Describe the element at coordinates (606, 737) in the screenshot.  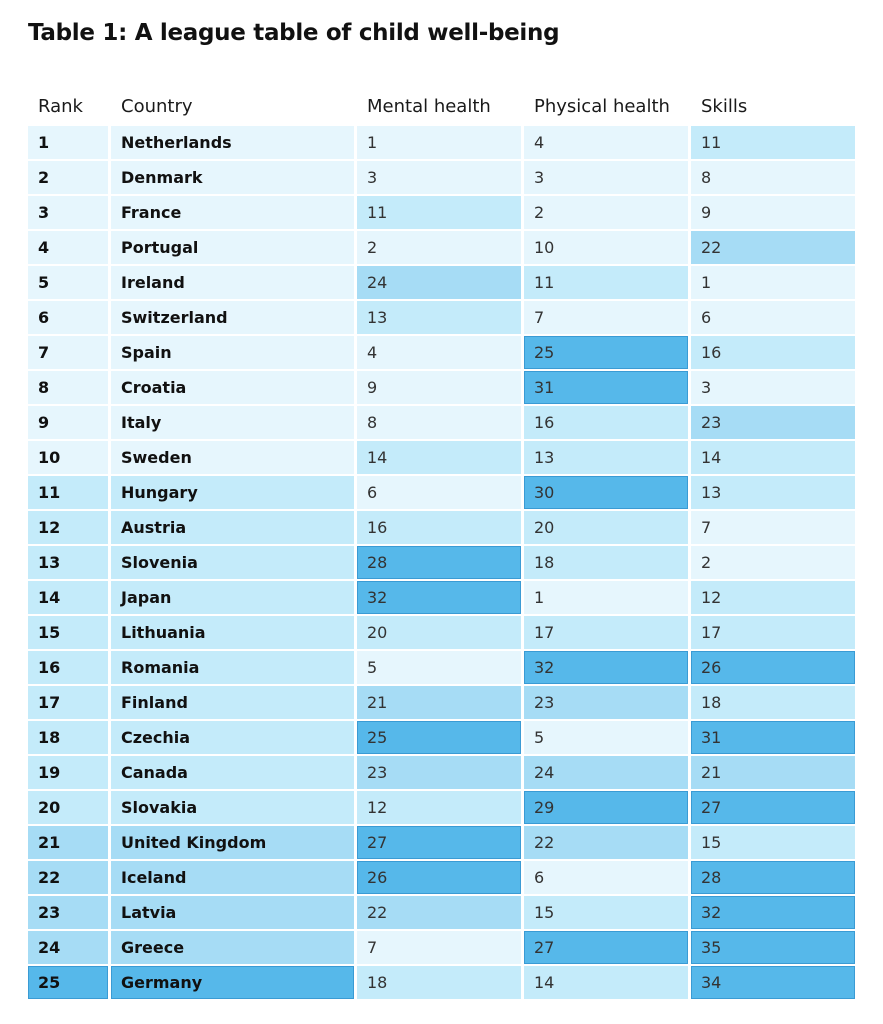
I see `cell-physical-health: 5` at that location.